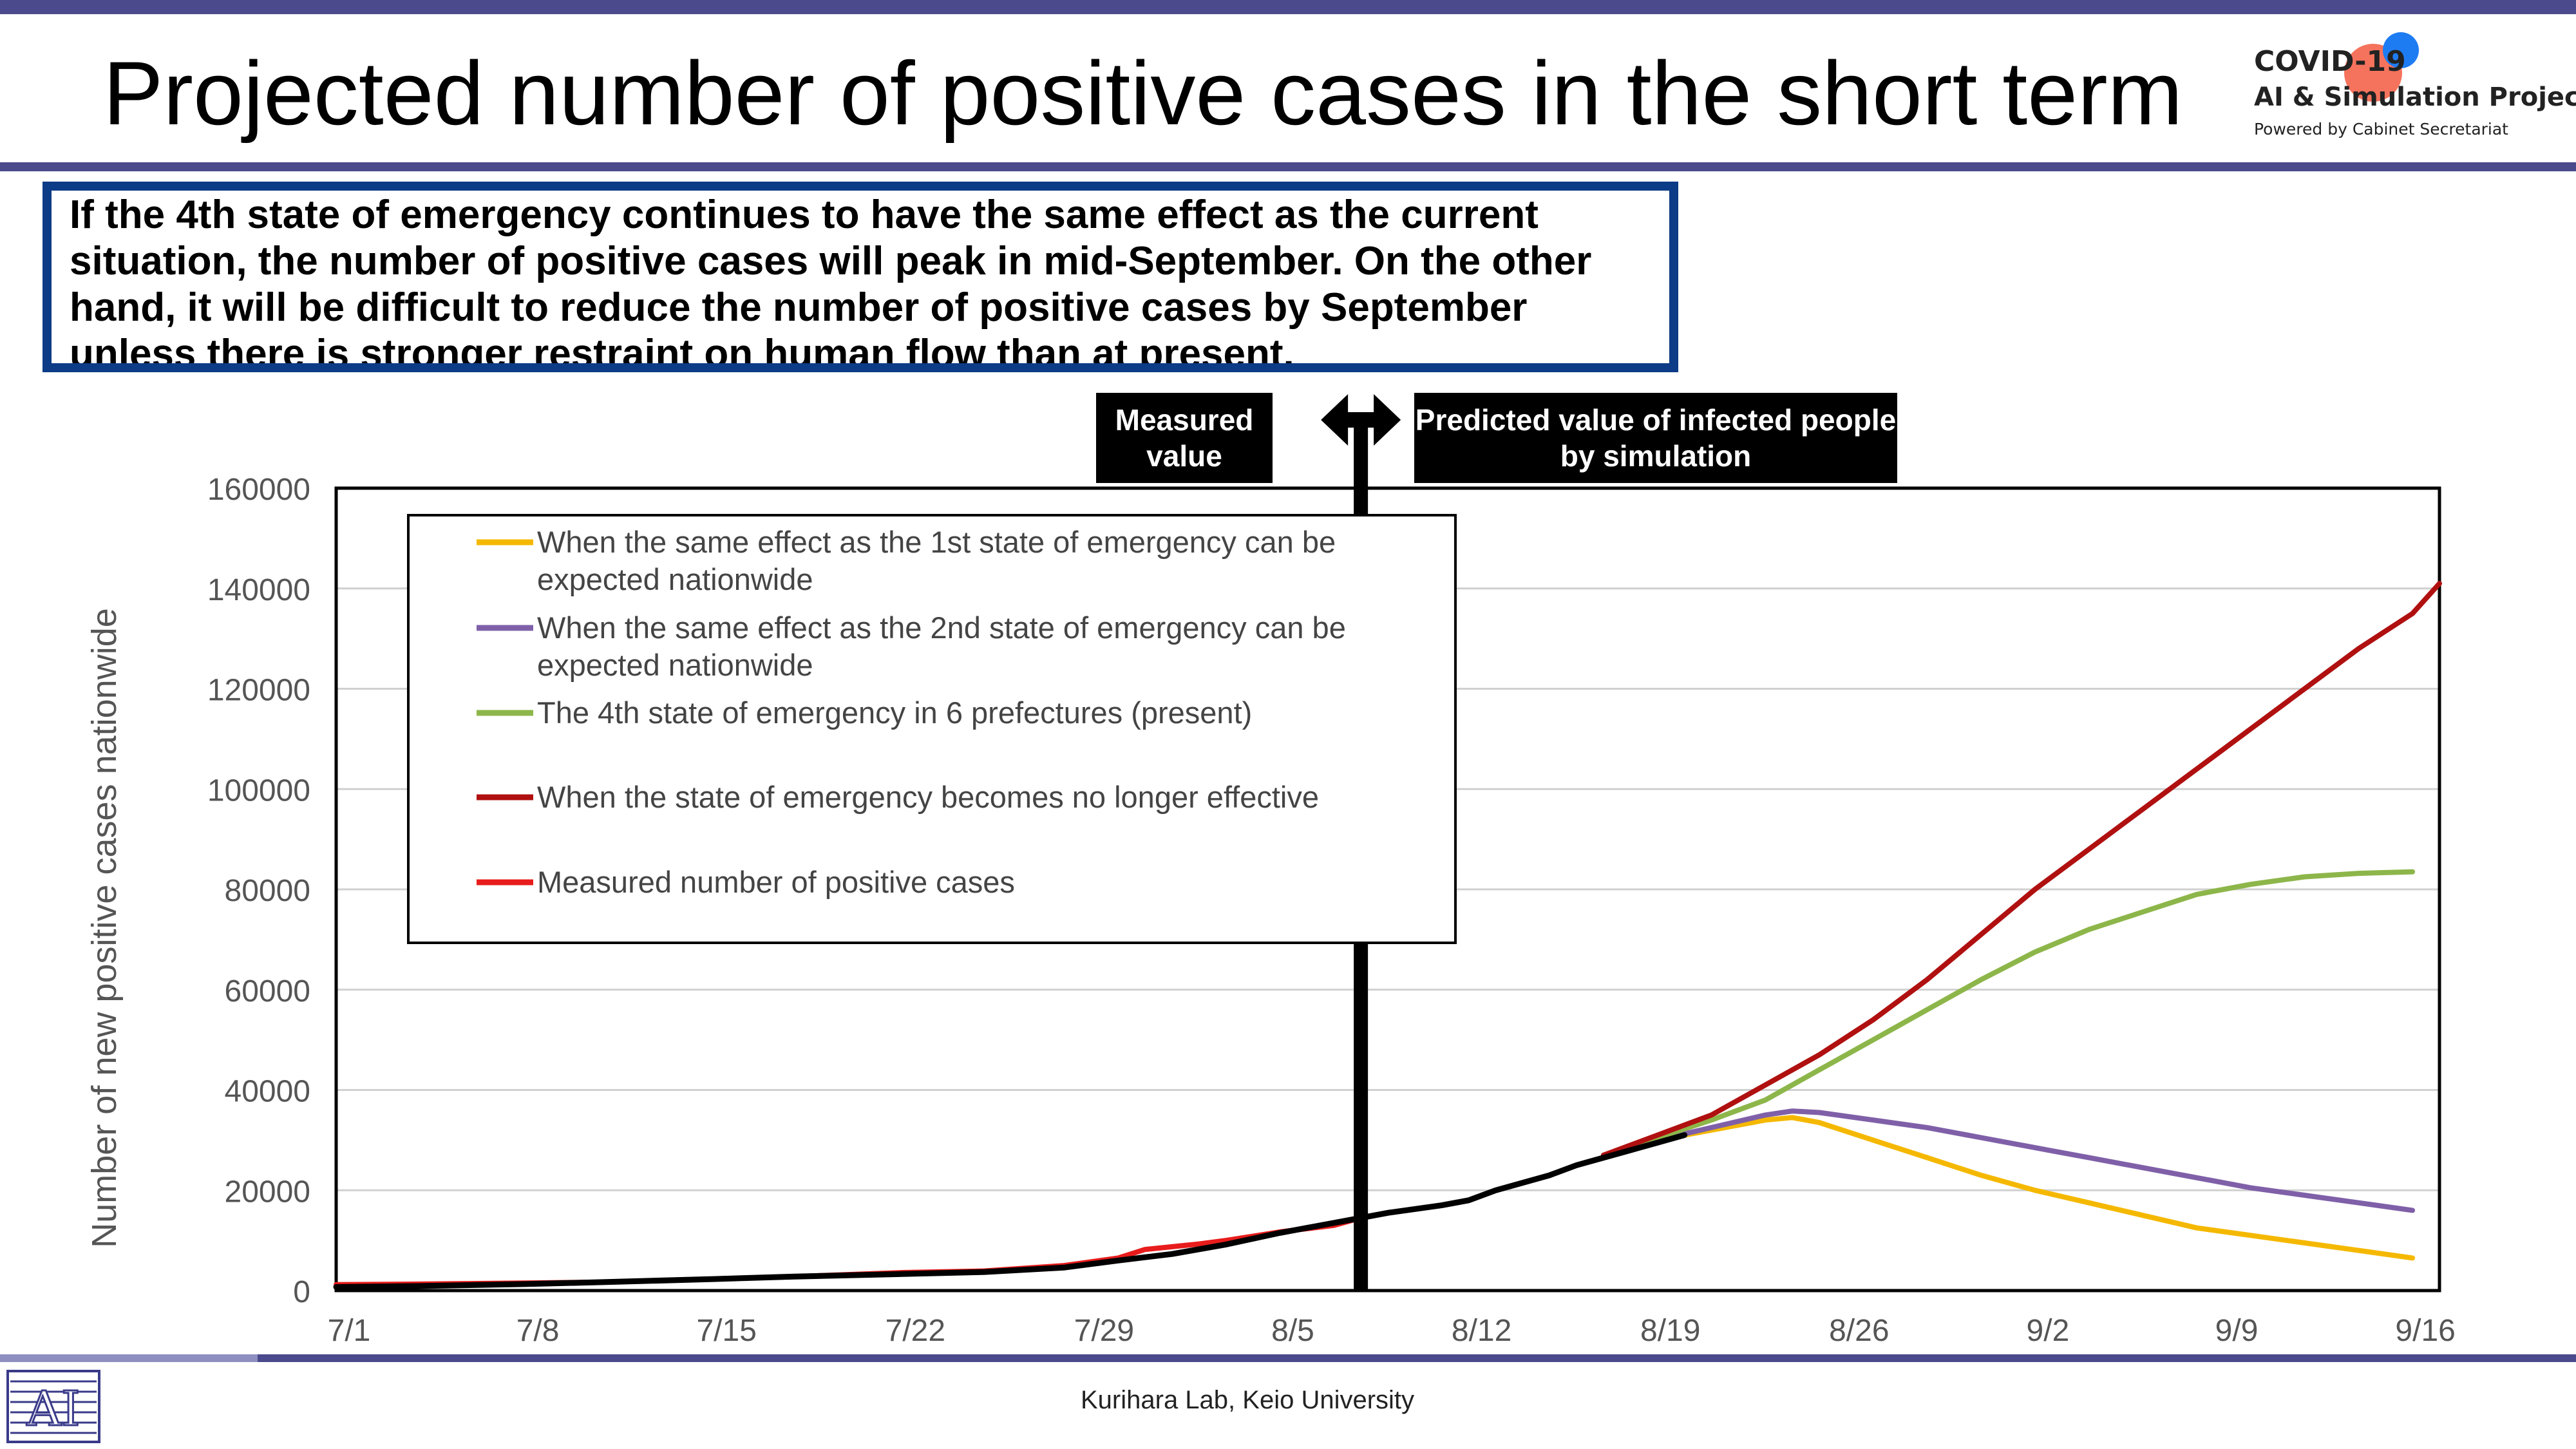 The width and height of the screenshot is (2576, 1449). Describe the element at coordinates (2381, 129) in the screenshot. I see `logo-line3: Powered by Cabinet Secretariat` at that location.